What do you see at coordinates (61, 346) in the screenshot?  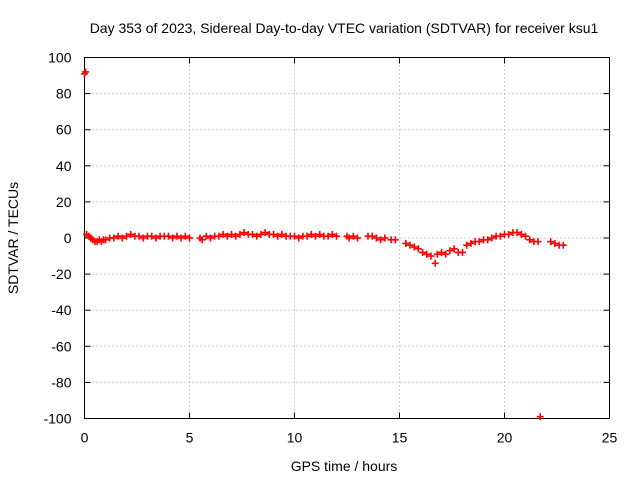 I see `y-tick-label: -60` at bounding box center [61, 346].